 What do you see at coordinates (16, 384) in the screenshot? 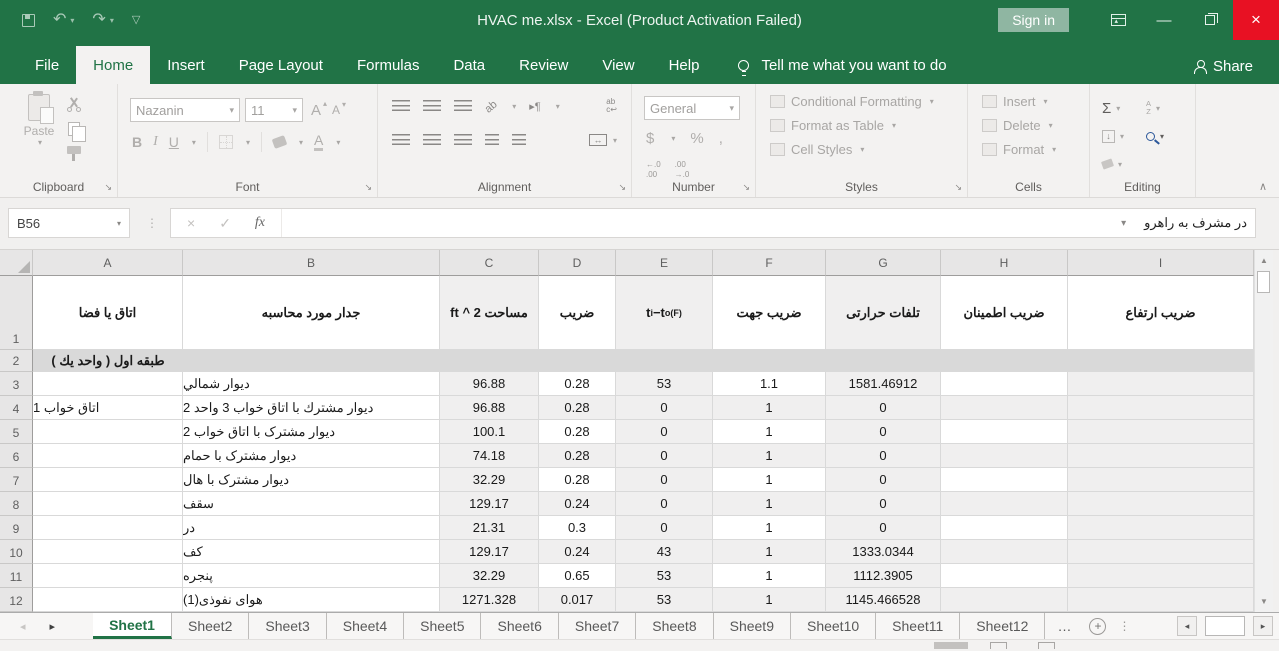
I see `row-header-3: 3` at bounding box center [16, 384].